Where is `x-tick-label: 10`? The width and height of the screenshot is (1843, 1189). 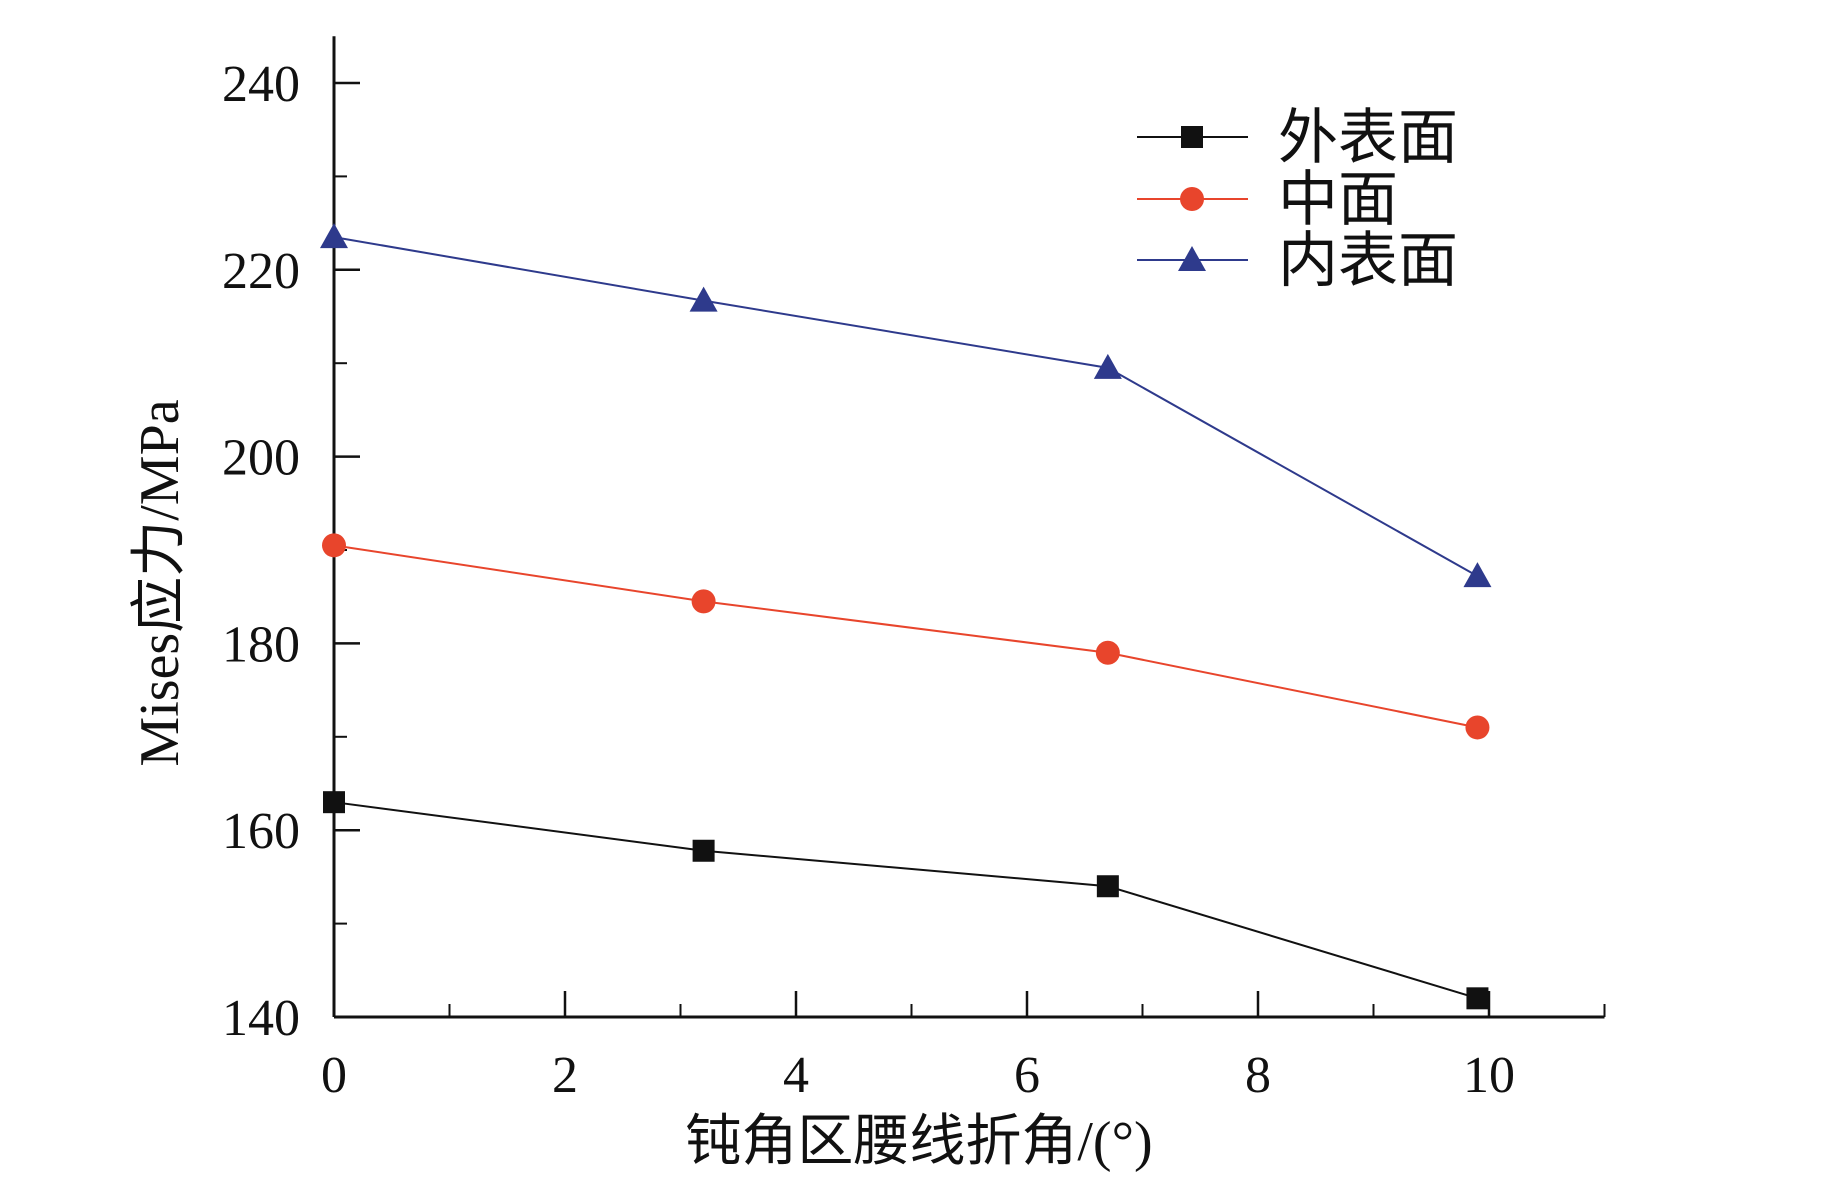
x-tick-label: 10 is located at coordinates (1489, 1075).